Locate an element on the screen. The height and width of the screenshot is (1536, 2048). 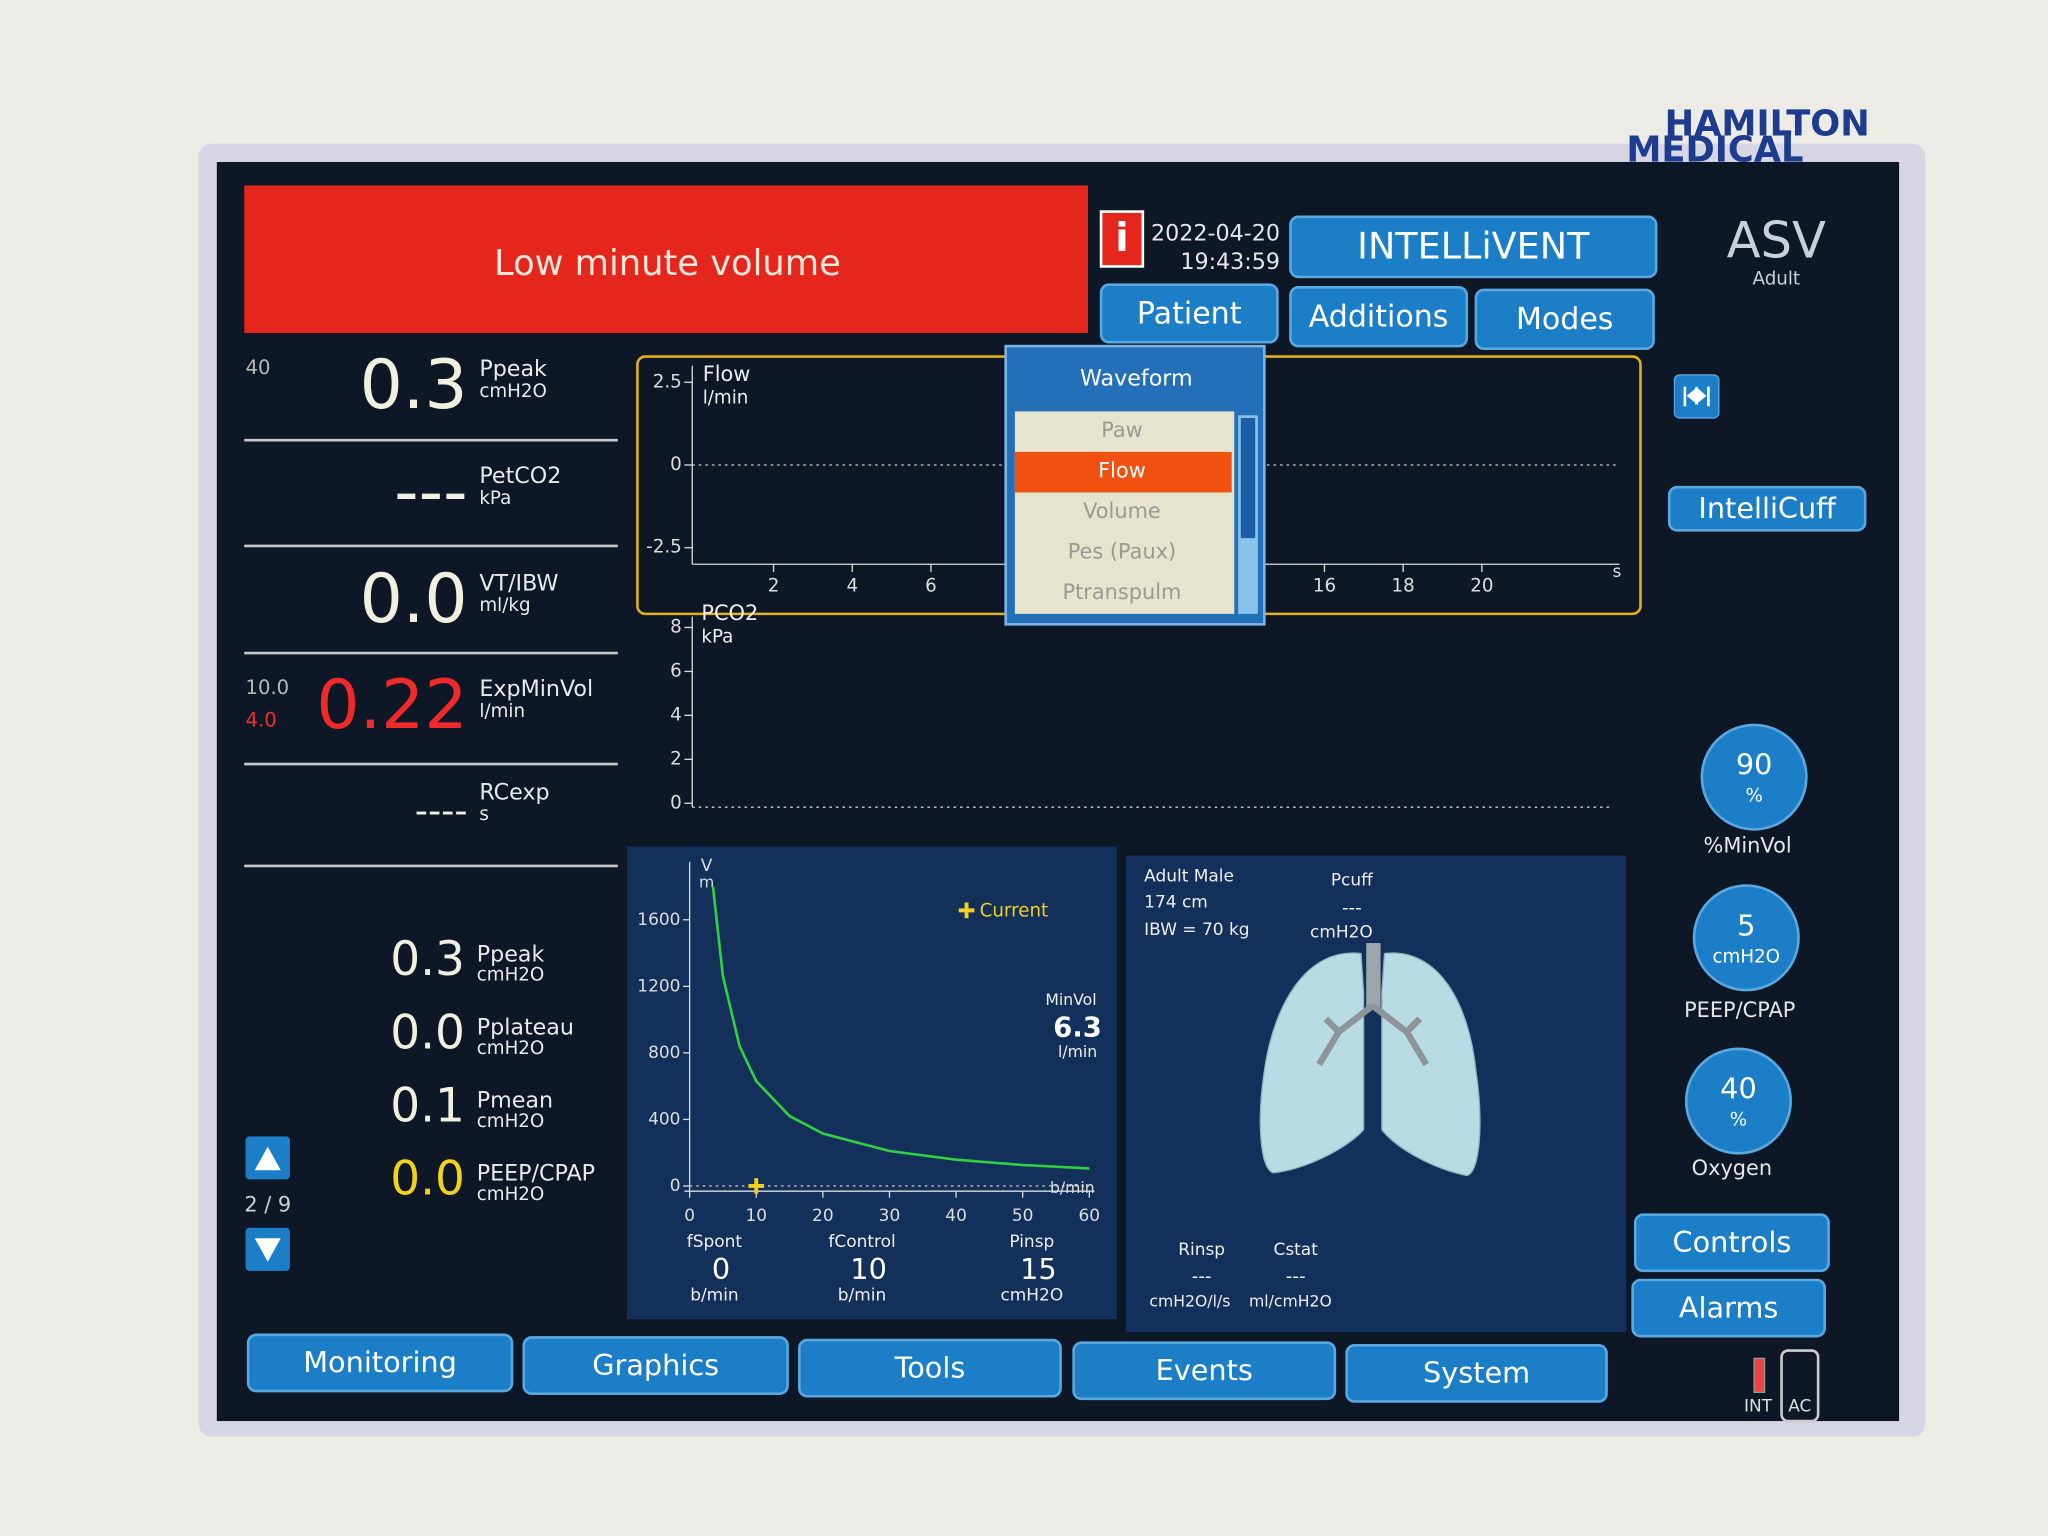
trachea is located at coordinates (1373, 976).